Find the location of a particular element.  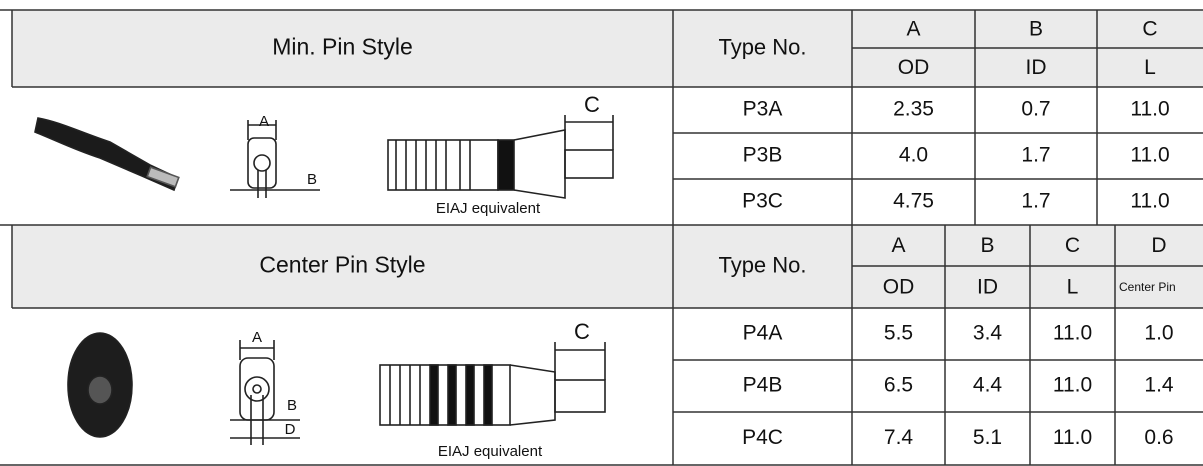

type-no: P3C is located at coordinates (762, 201).